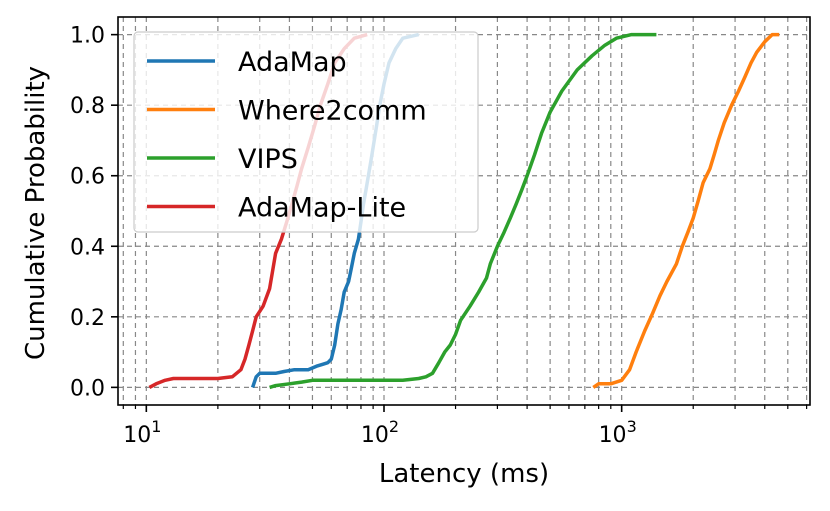  I want to click on x-tick-label: 10², so click(380, 432).